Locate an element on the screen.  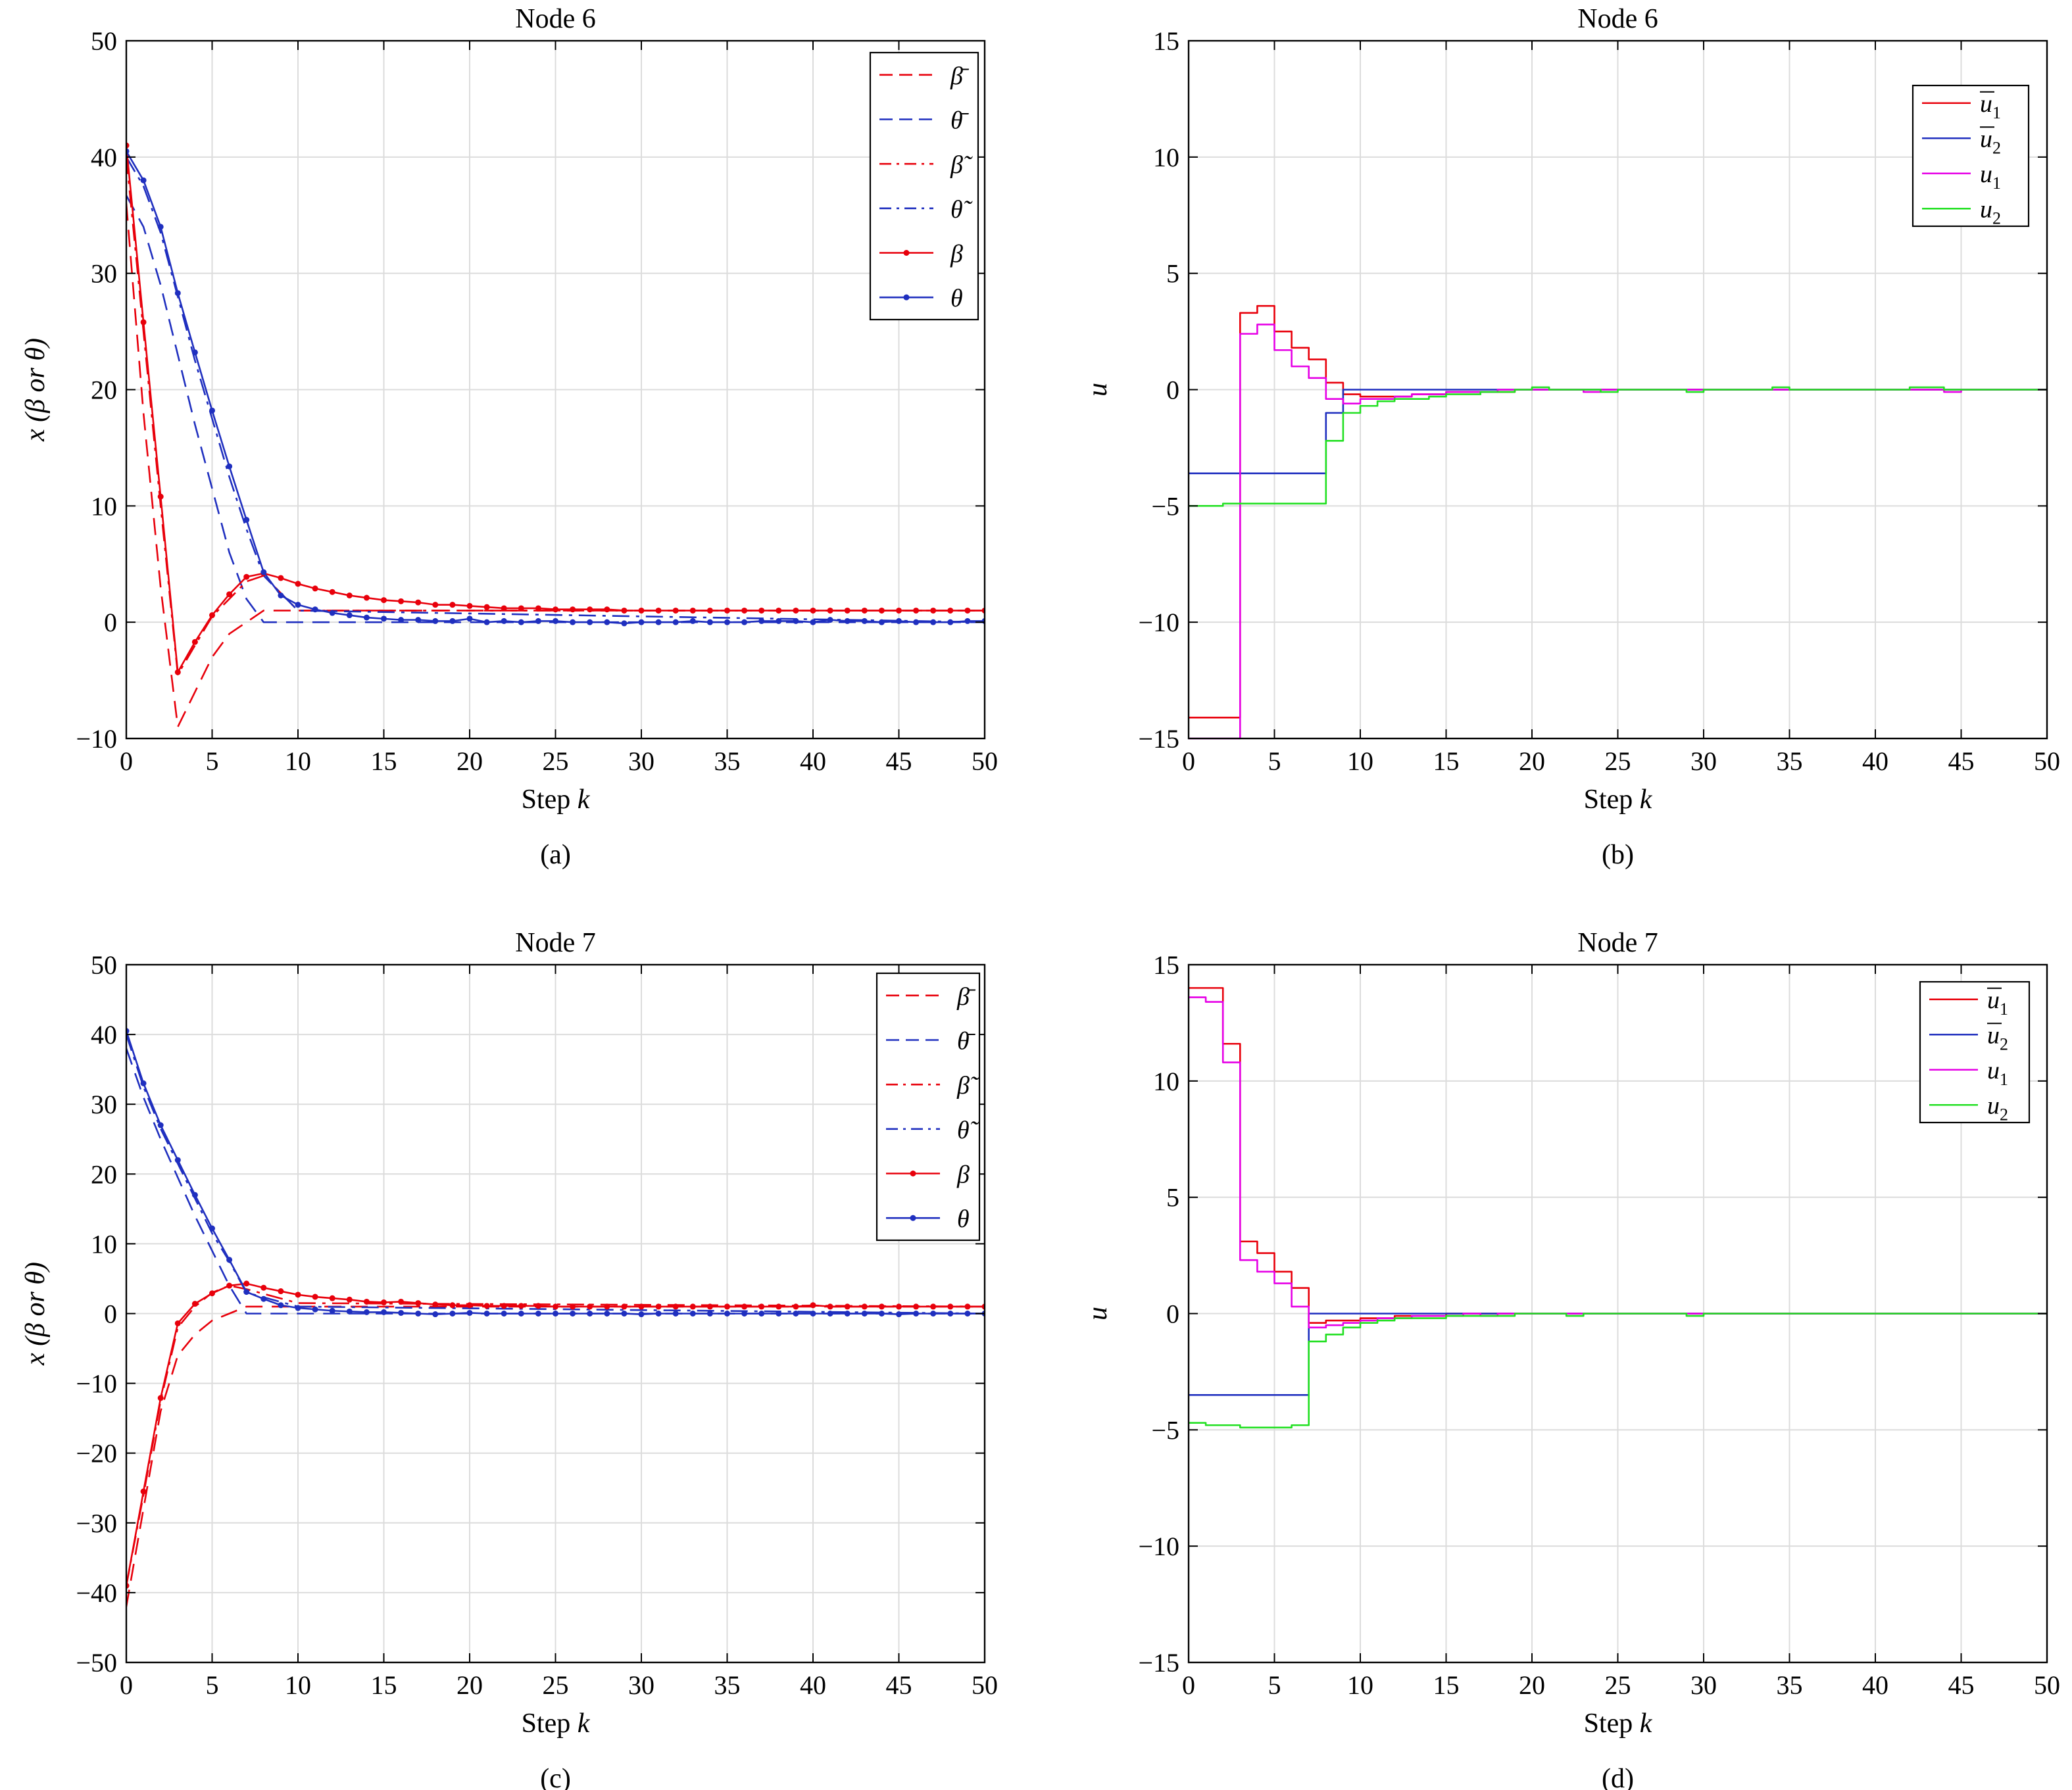
y-tick-label: 15 is located at coordinates (1166, 41).